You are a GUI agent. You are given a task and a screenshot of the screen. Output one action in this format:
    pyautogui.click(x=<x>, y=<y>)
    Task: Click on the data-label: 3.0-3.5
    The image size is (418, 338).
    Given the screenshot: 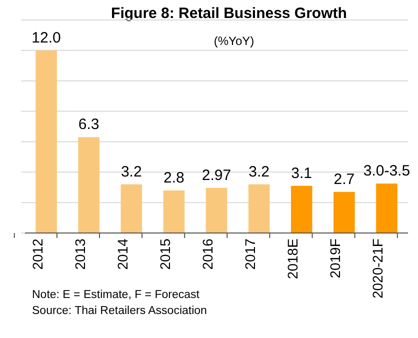 What is the action you would take?
    pyautogui.click(x=386, y=171)
    